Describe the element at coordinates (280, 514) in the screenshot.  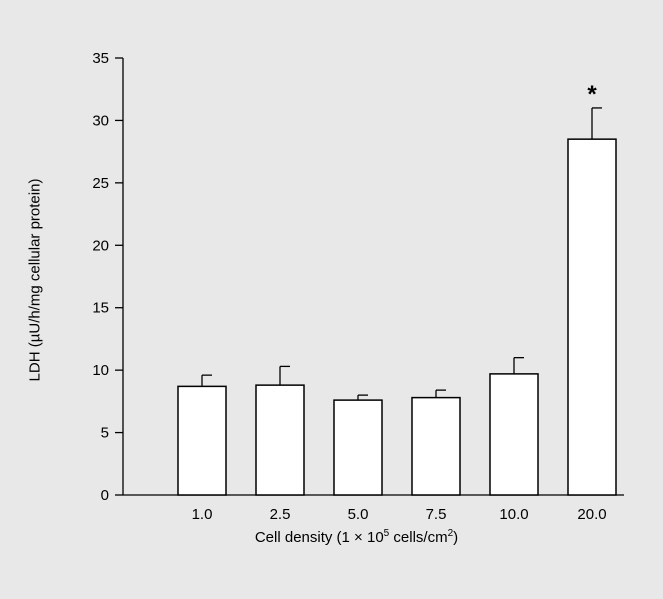
I see `x-tick-label: 2.5` at that location.